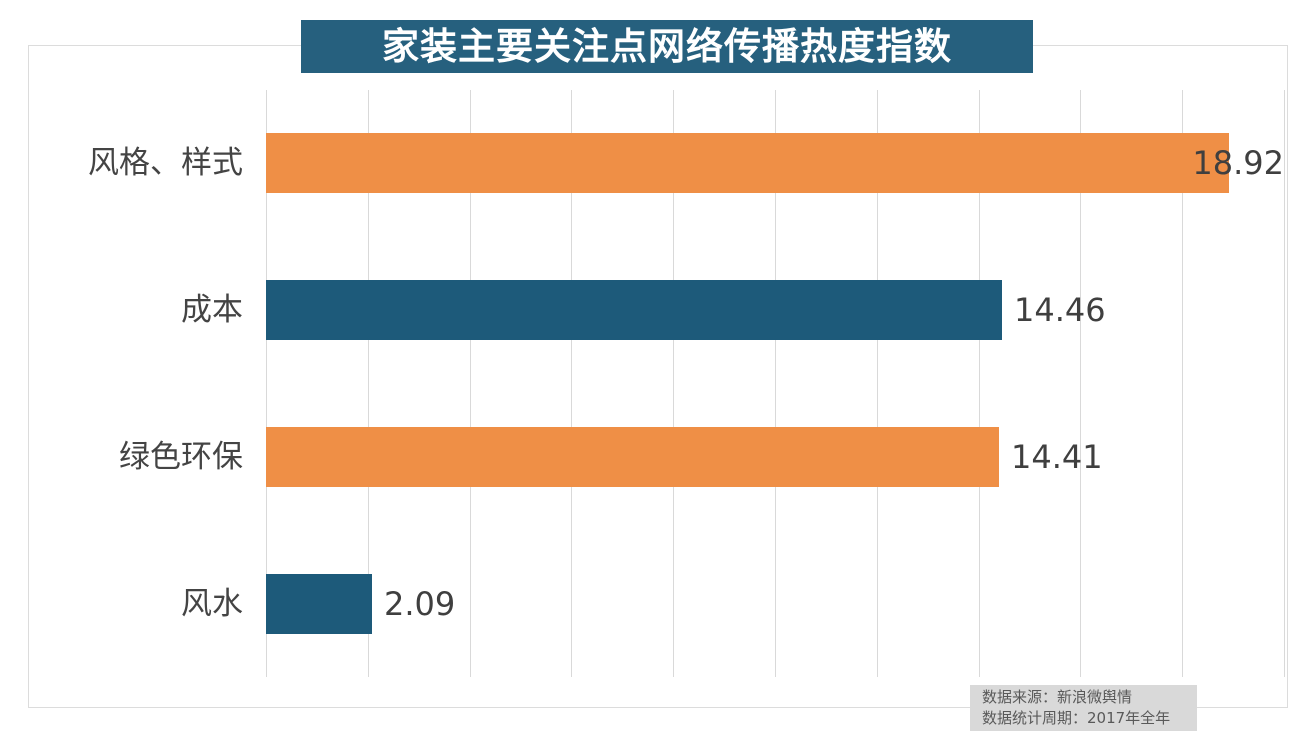  I want to click on chart-title-banner: 家装主要关注点网络传播热度指数, so click(667, 46).